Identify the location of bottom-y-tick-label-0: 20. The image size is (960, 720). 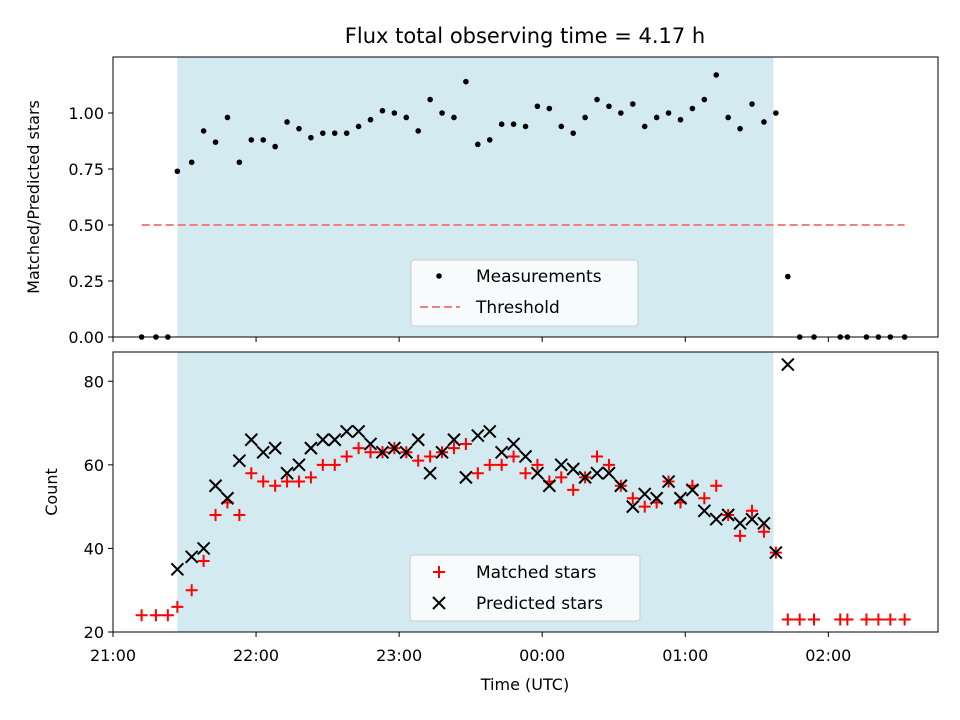
(94, 632).